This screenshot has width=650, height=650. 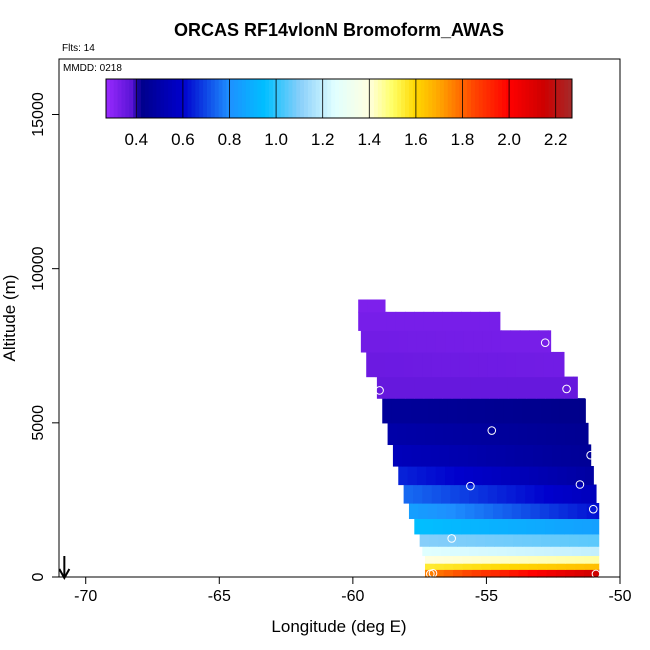 What do you see at coordinates (85, 596) in the screenshot?
I see `x-tick-label: -70` at bounding box center [85, 596].